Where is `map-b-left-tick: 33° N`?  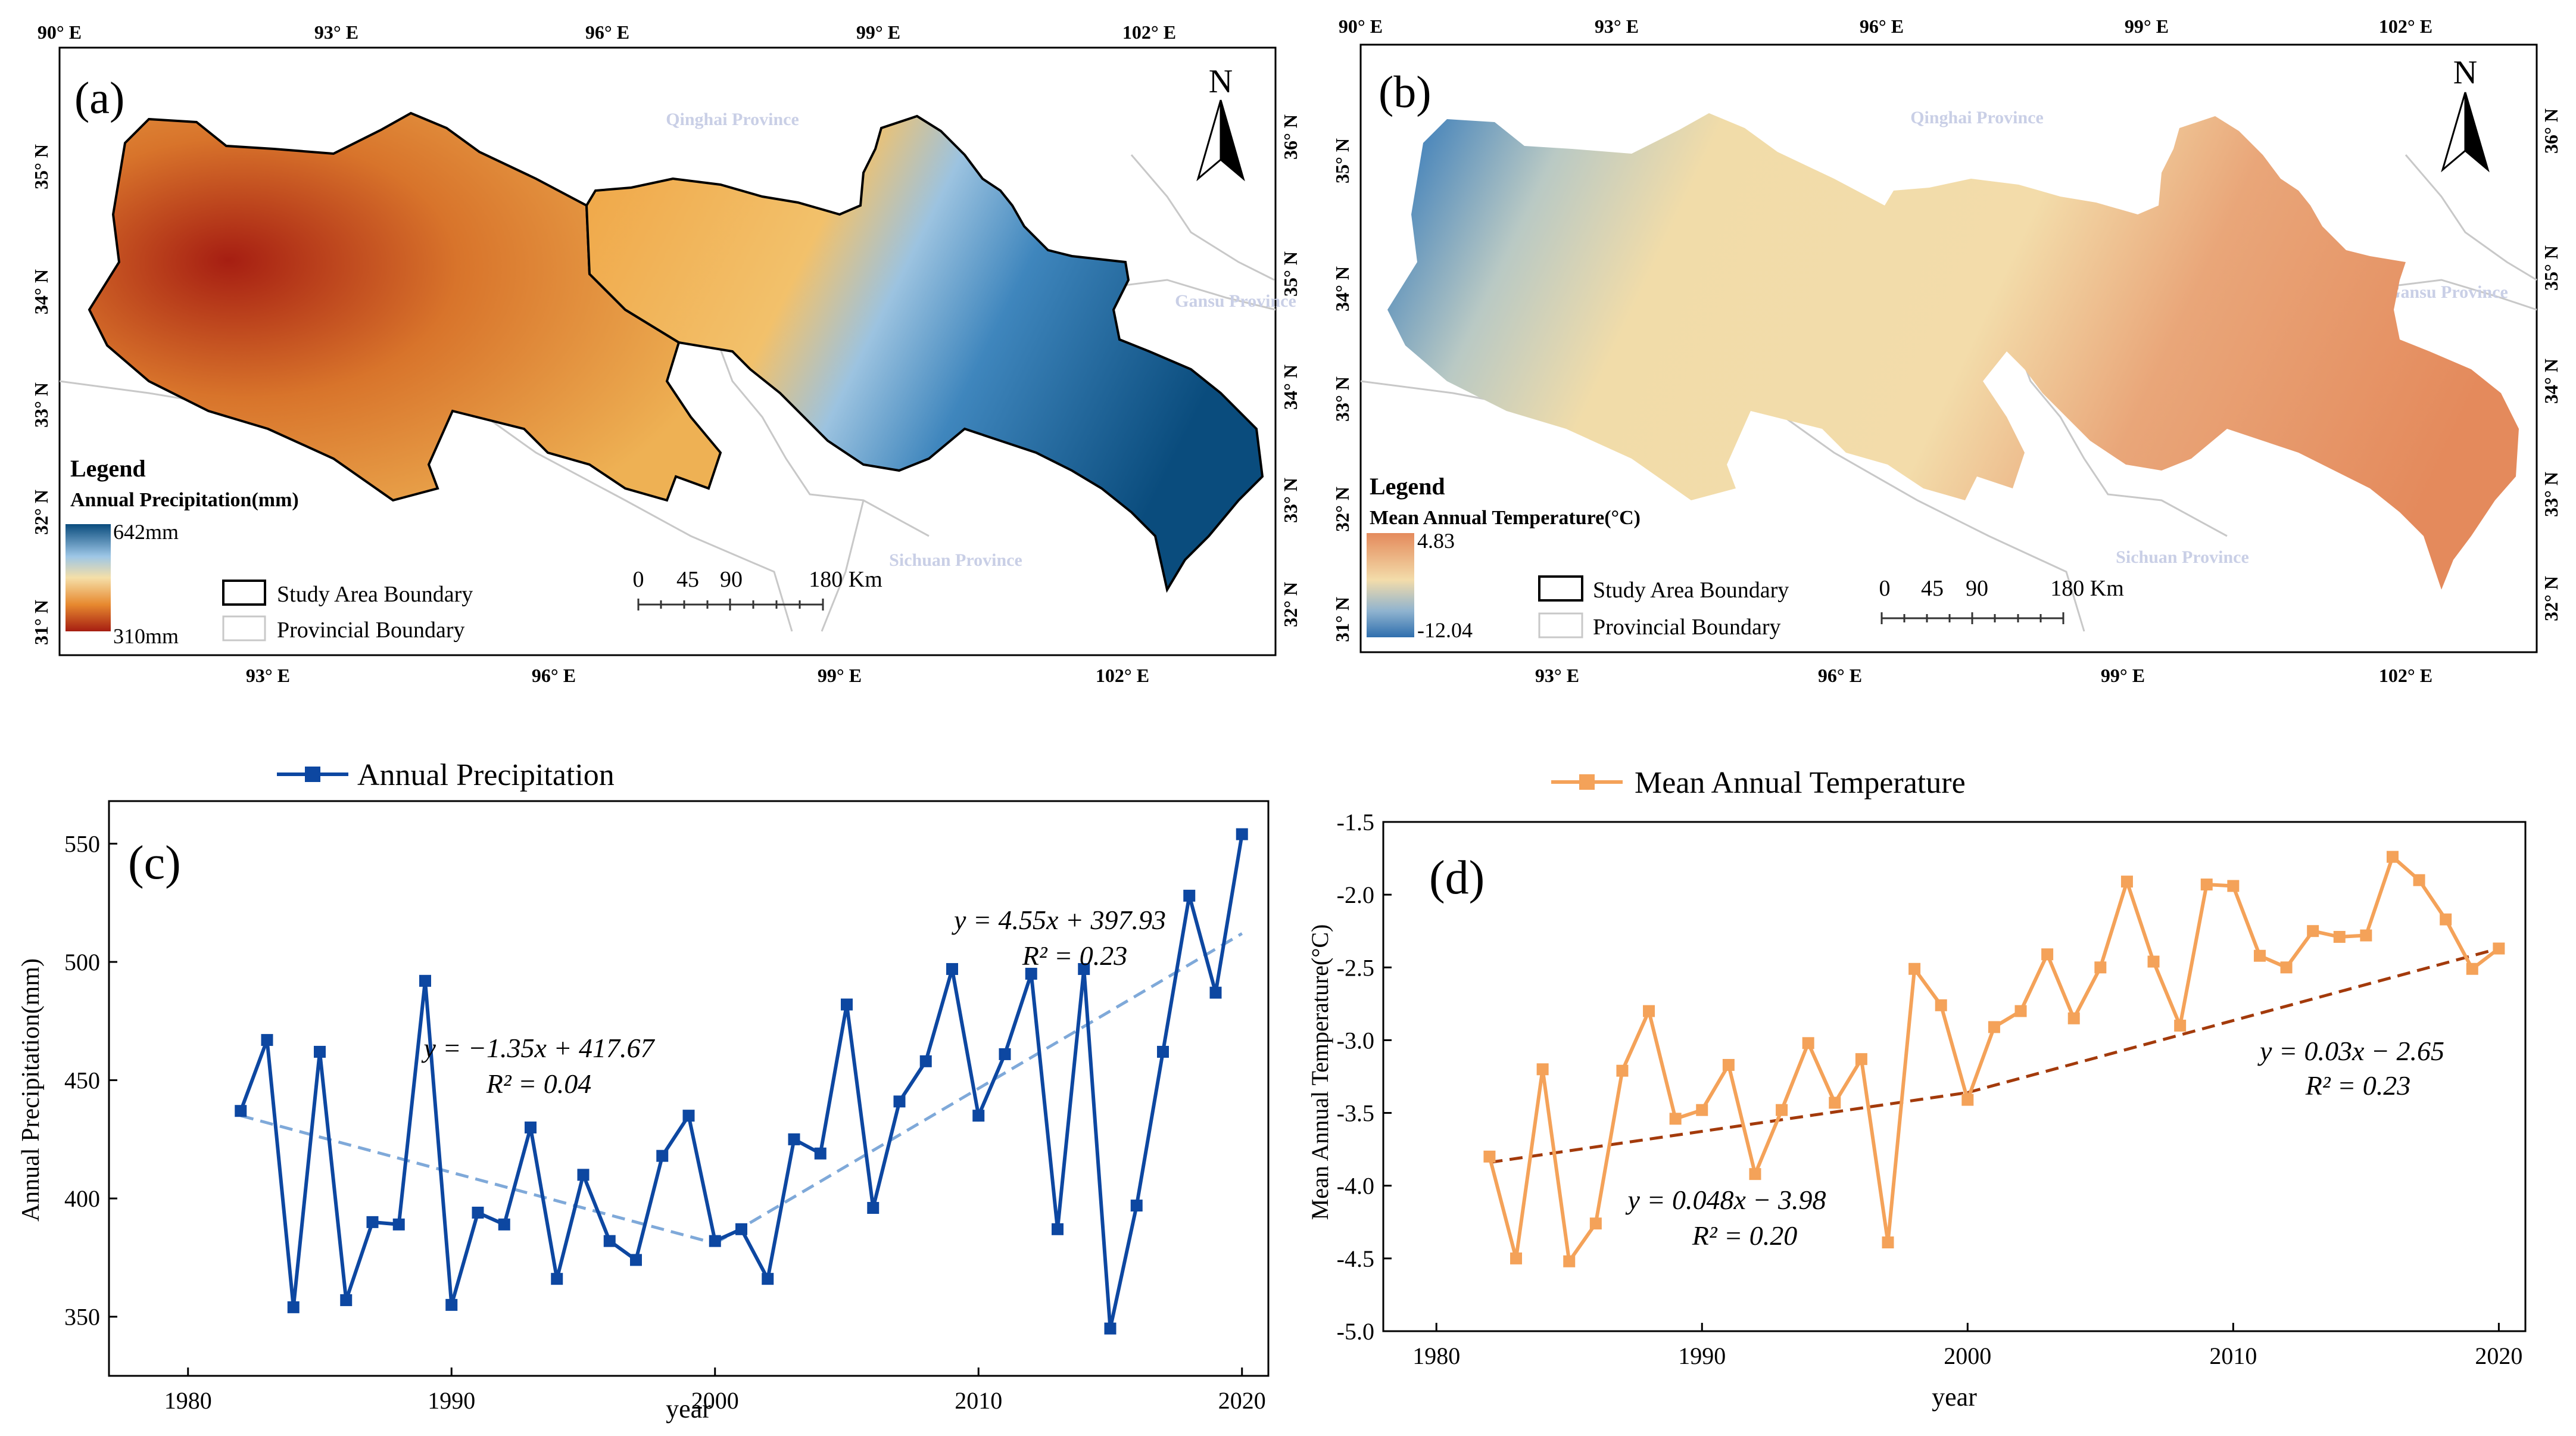 map-b-left-tick: 33° N is located at coordinates (1342, 399).